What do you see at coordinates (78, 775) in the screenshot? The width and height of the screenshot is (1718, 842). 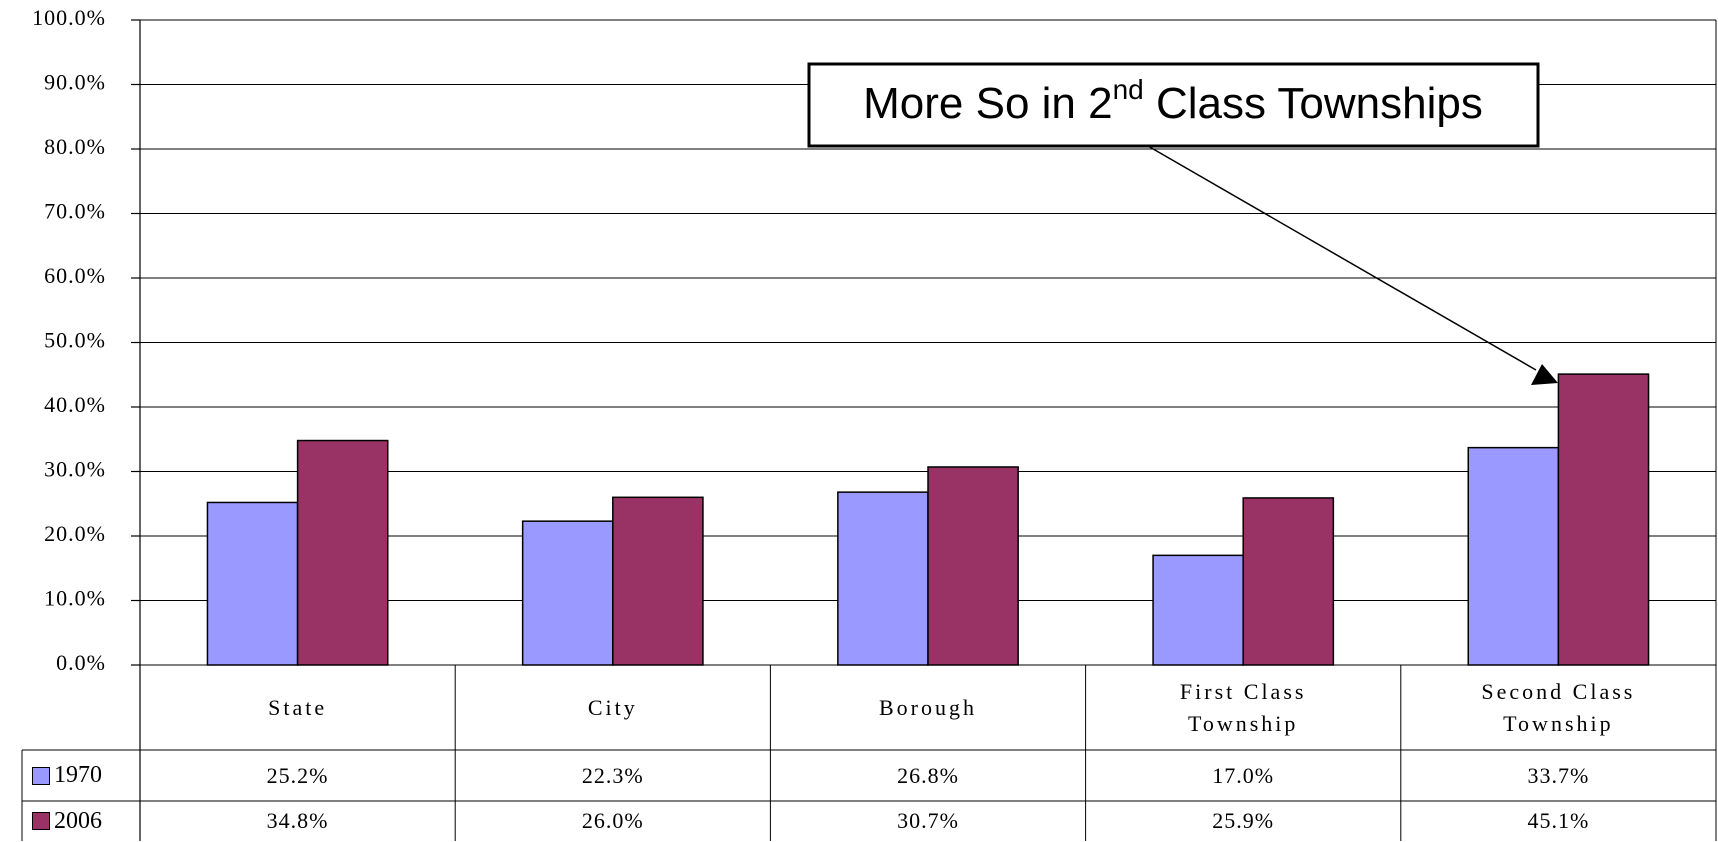 I see `legend-label: 1970` at bounding box center [78, 775].